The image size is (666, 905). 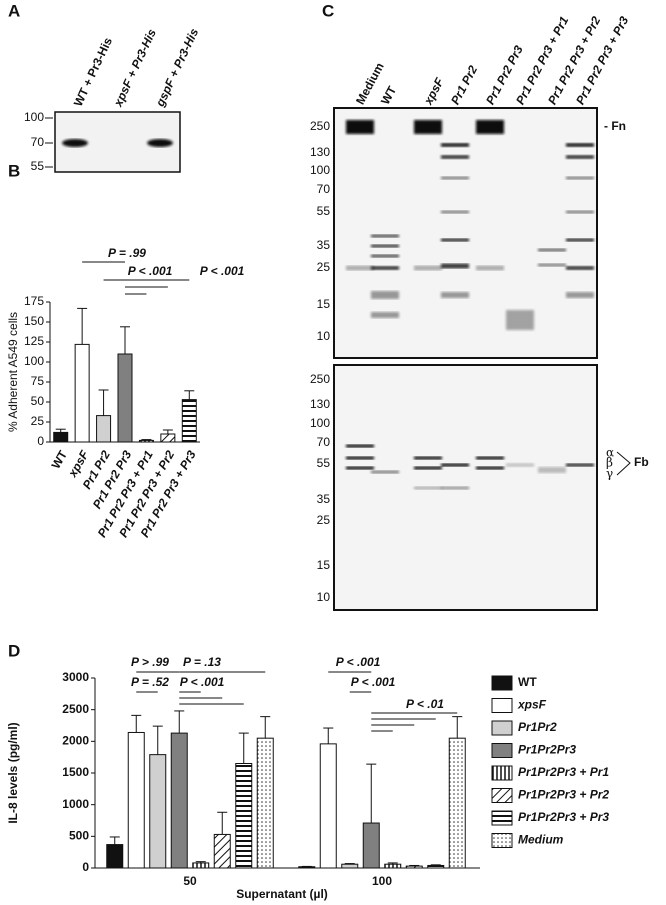 I want to click on y-tick-label: 1500, so click(x=75, y=772).